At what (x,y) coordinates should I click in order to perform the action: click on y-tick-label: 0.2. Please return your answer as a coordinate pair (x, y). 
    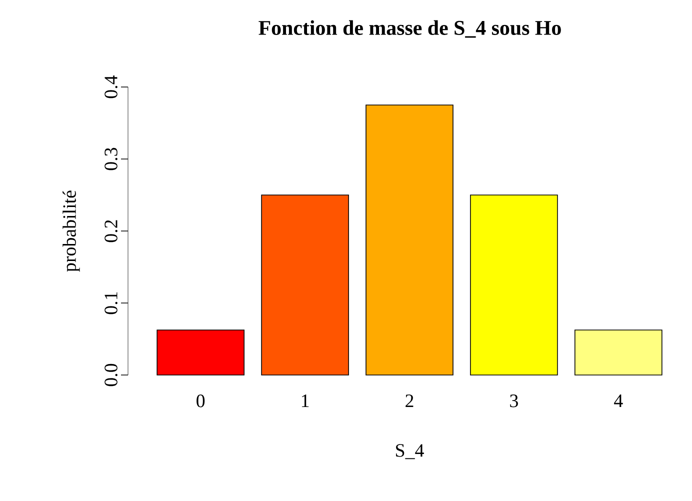
    Looking at the image, I should click on (111, 231).